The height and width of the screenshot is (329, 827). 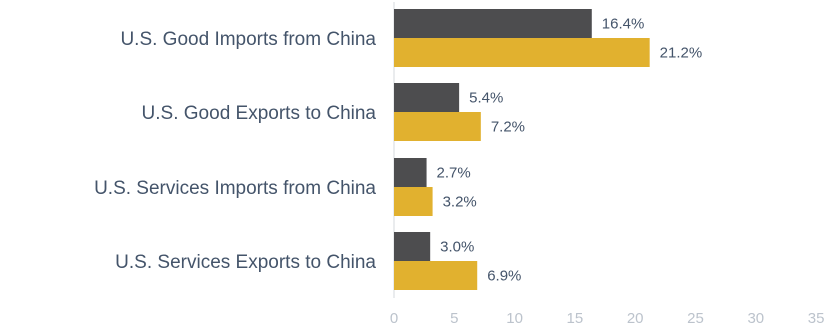 What do you see at coordinates (755, 318) in the screenshot?
I see `x-tick-label: 30` at bounding box center [755, 318].